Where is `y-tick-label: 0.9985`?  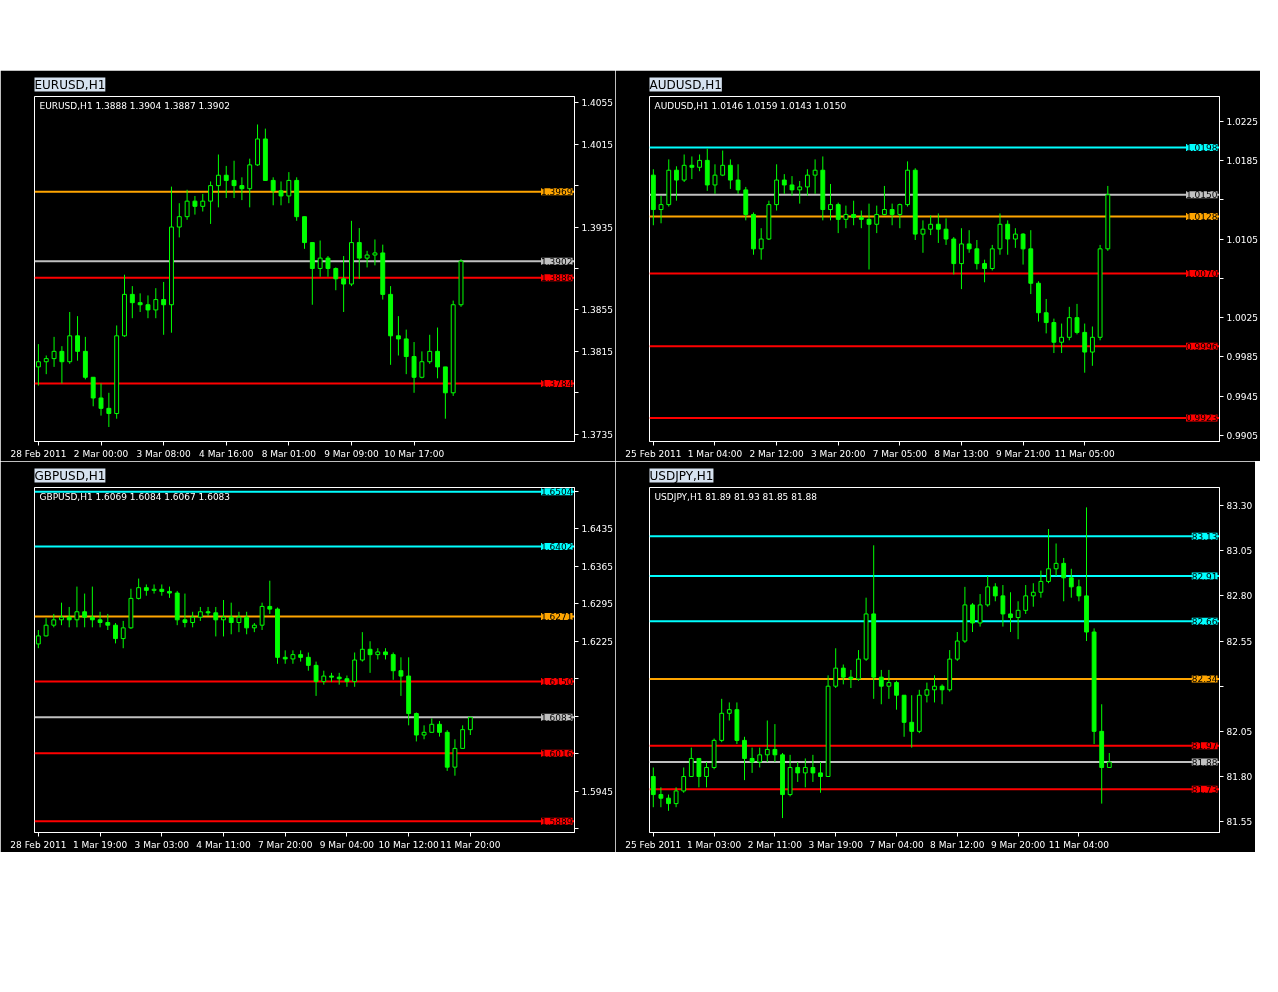
y-tick-label: 0.9985 is located at coordinates (1242, 357).